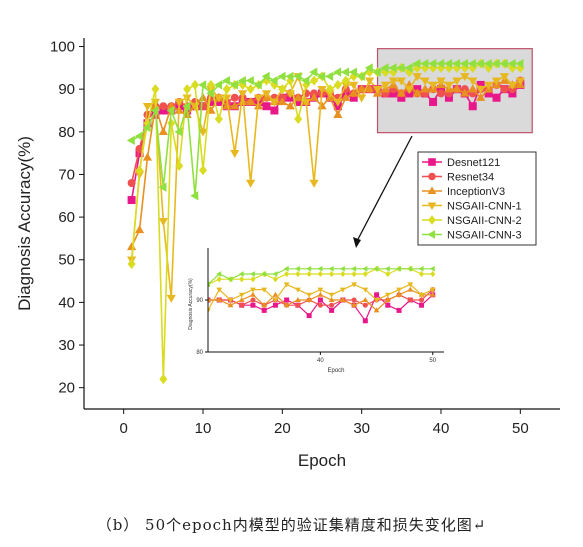 The image size is (583, 547). What do you see at coordinates (66, 174) in the screenshot?
I see `y-tick-label: 70` at bounding box center [66, 174].